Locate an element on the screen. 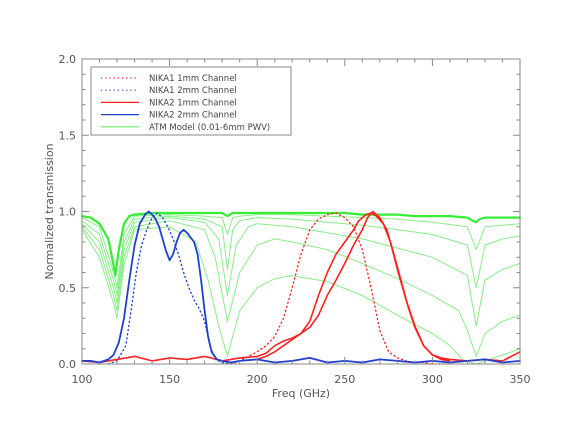 Image resolution: width=581 pixels, height=436 pixels. x-tick-label: 350 is located at coordinates (520, 379).